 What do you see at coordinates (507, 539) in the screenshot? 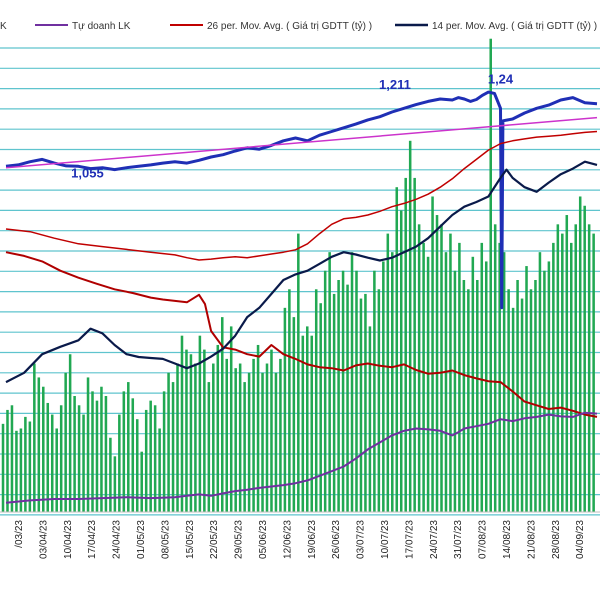
I see `x-tick-label: 14/08/23` at bounding box center [507, 539].